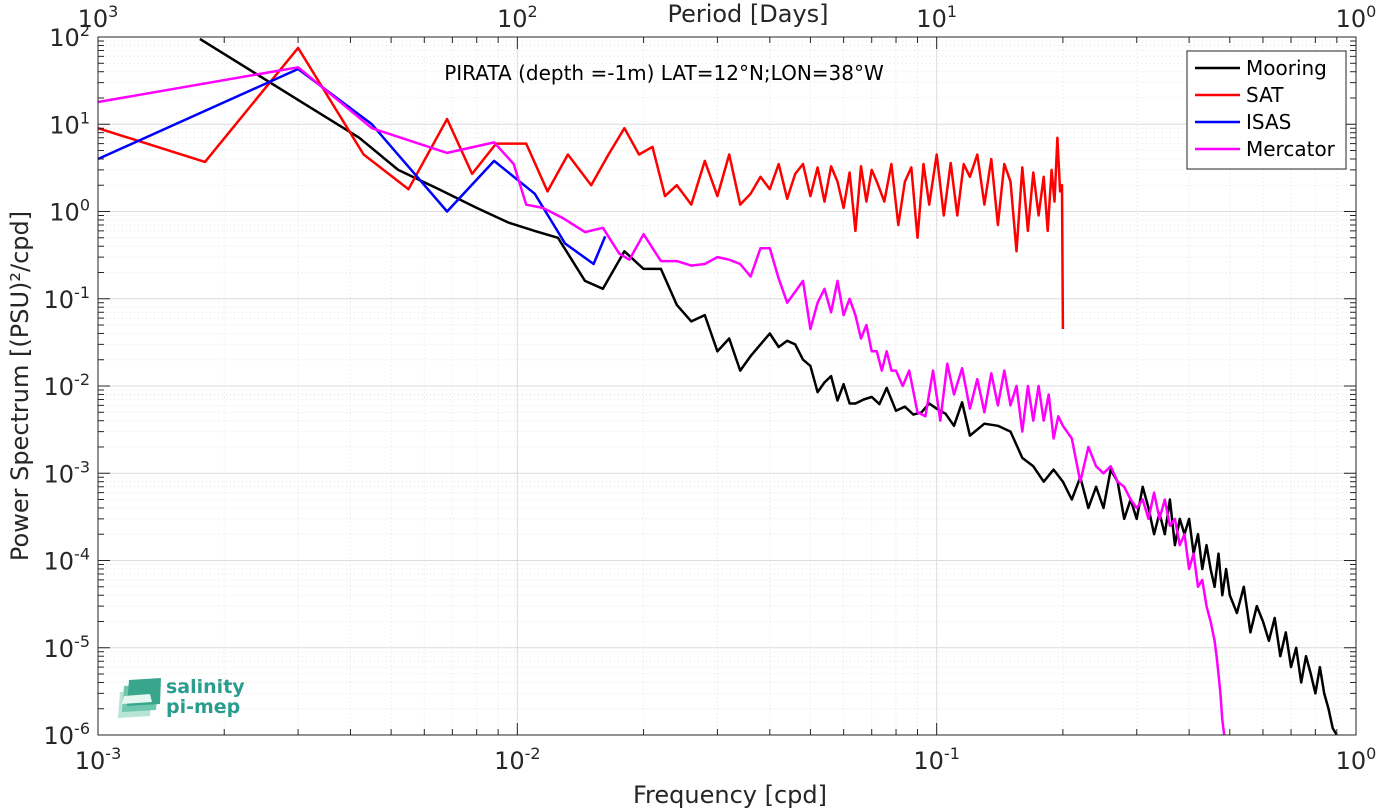 The image size is (1383, 809). Describe the element at coordinates (82, 554) in the screenshot. I see `y-tick-label-exponent: -4` at that location.